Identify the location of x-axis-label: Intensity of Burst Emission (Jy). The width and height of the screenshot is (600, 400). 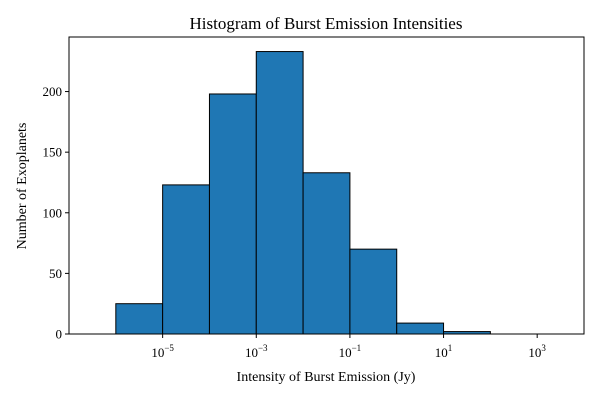
(326, 377).